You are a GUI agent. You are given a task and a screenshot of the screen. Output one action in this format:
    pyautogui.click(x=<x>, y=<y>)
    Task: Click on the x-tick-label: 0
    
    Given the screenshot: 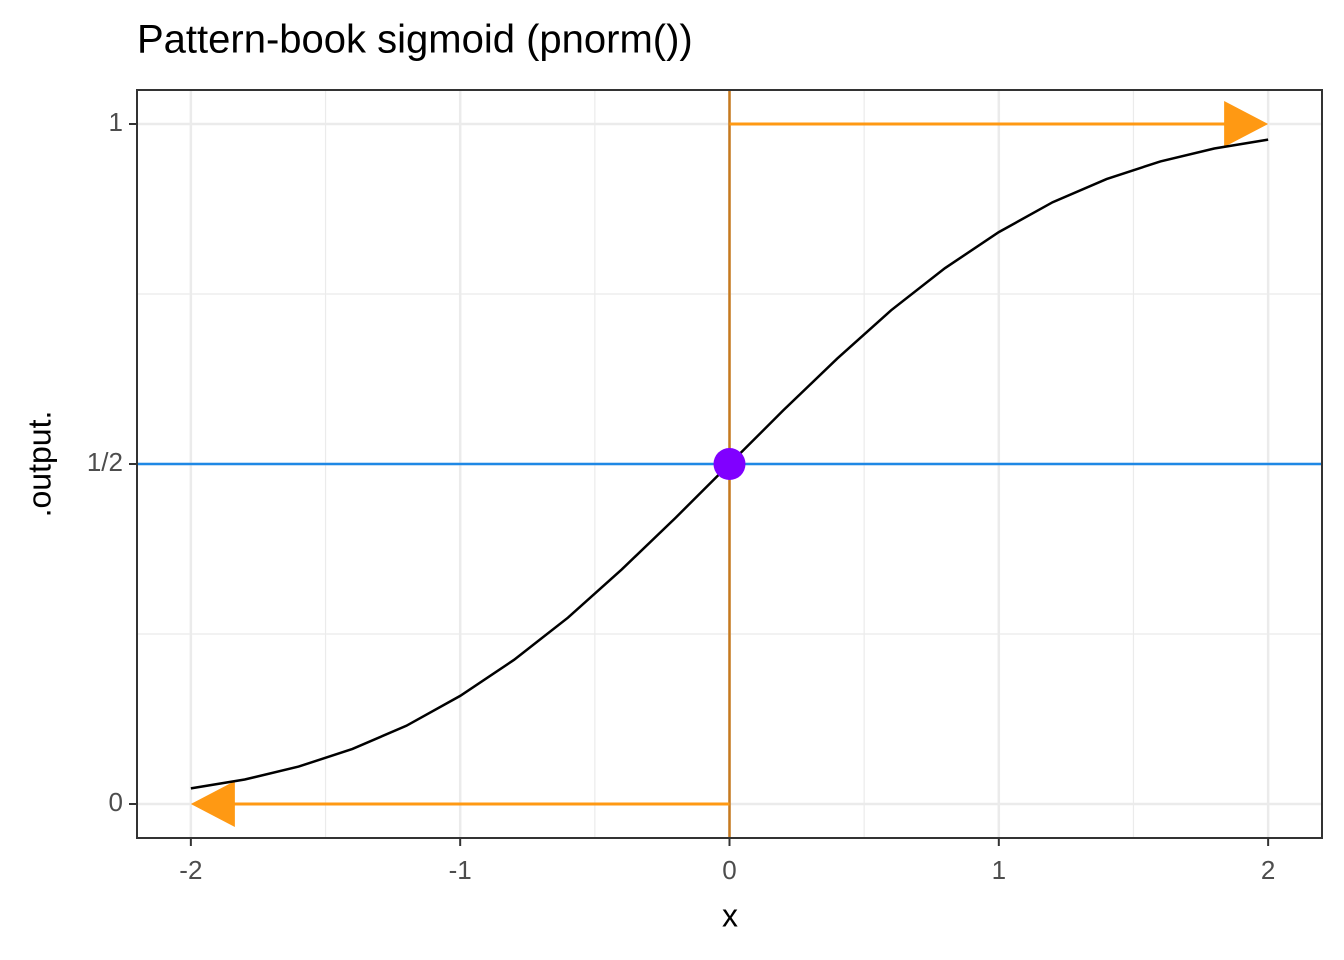 What is the action you would take?
    pyautogui.click(x=729, y=870)
    